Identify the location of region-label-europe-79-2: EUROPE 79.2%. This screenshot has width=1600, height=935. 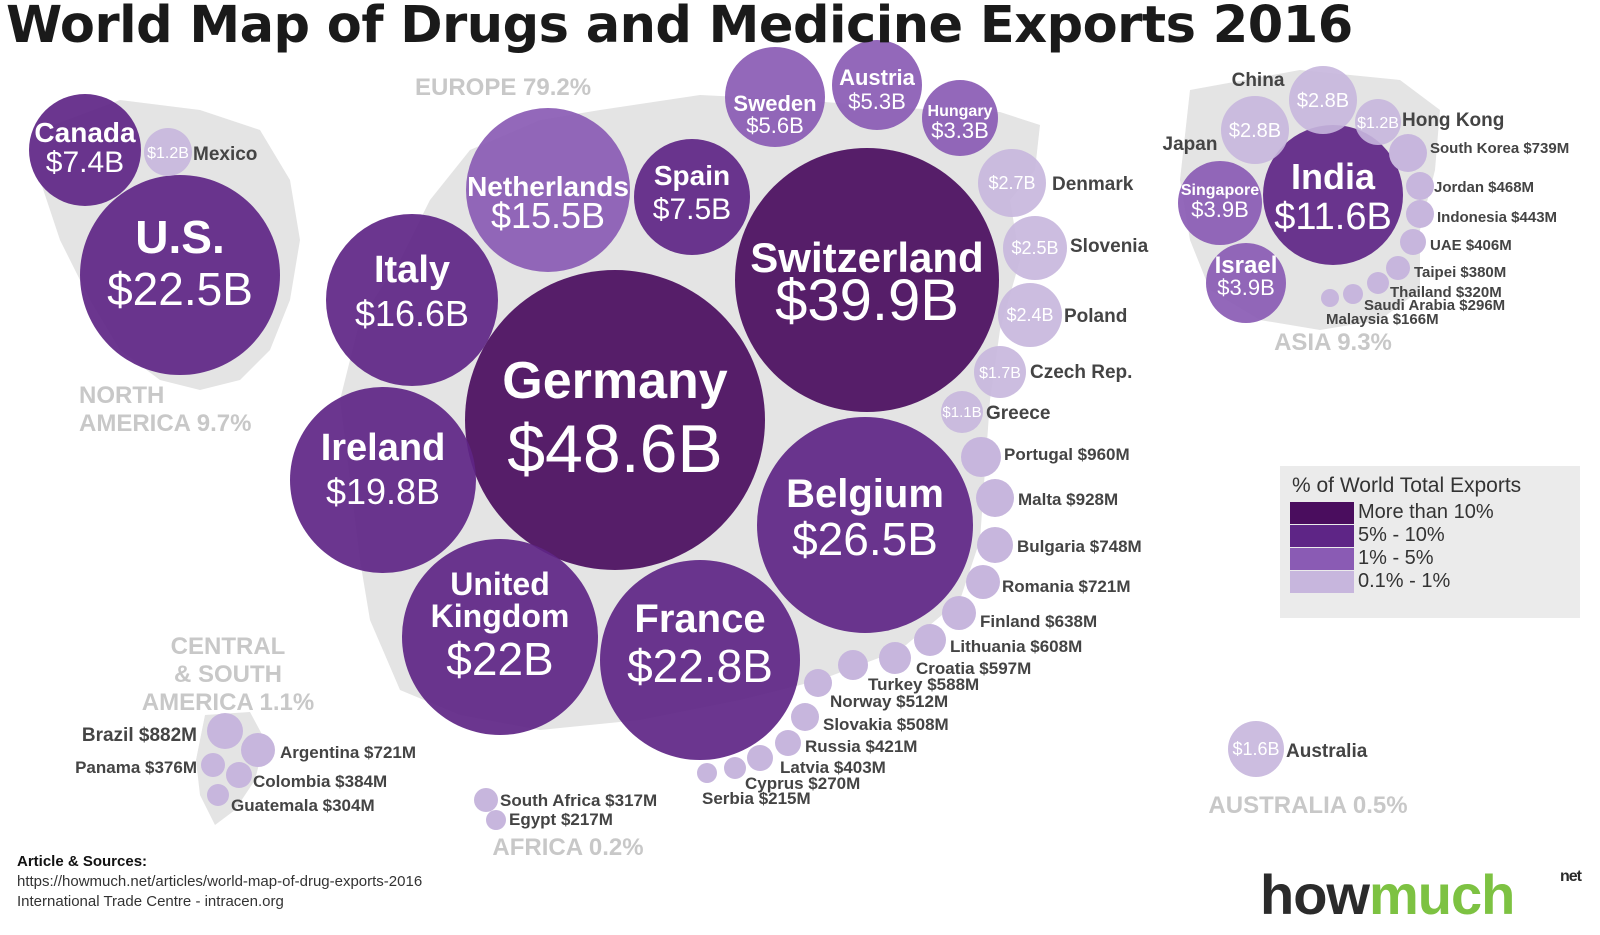
(503, 87).